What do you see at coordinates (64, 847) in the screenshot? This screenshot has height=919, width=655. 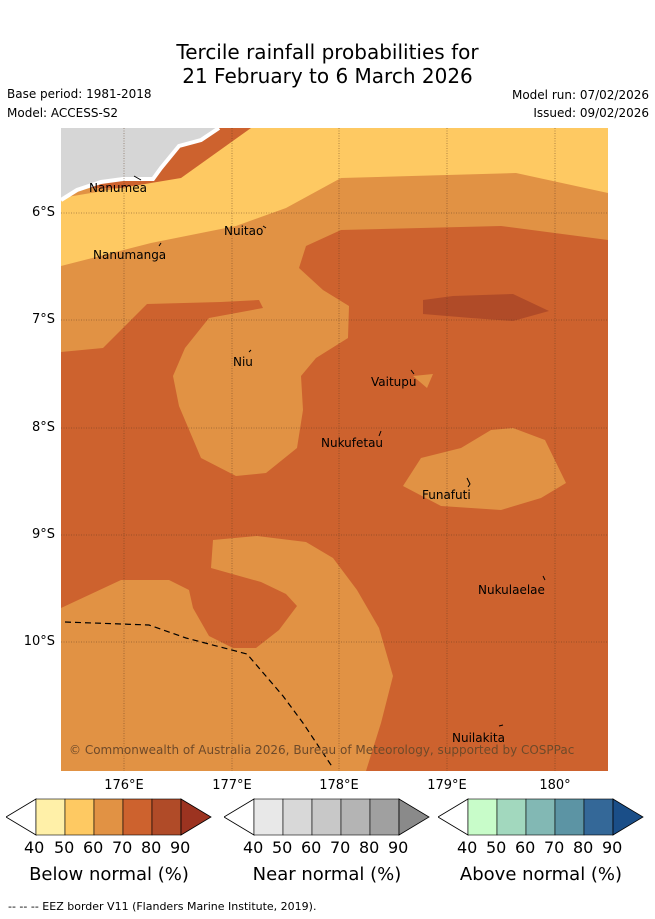 I see `below-label-50: 50` at bounding box center [64, 847].